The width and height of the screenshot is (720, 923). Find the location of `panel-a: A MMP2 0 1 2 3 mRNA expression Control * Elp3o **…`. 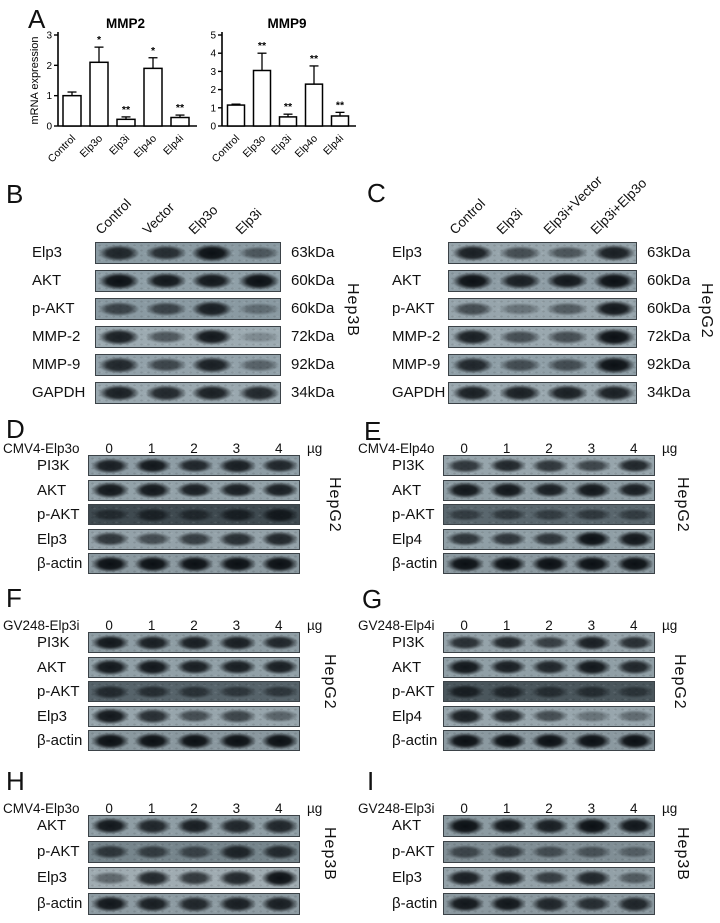

panel-a: A MMP2 0 1 2 3 mRNA expression Control * Elp3o **… is located at coordinates (223, 88).